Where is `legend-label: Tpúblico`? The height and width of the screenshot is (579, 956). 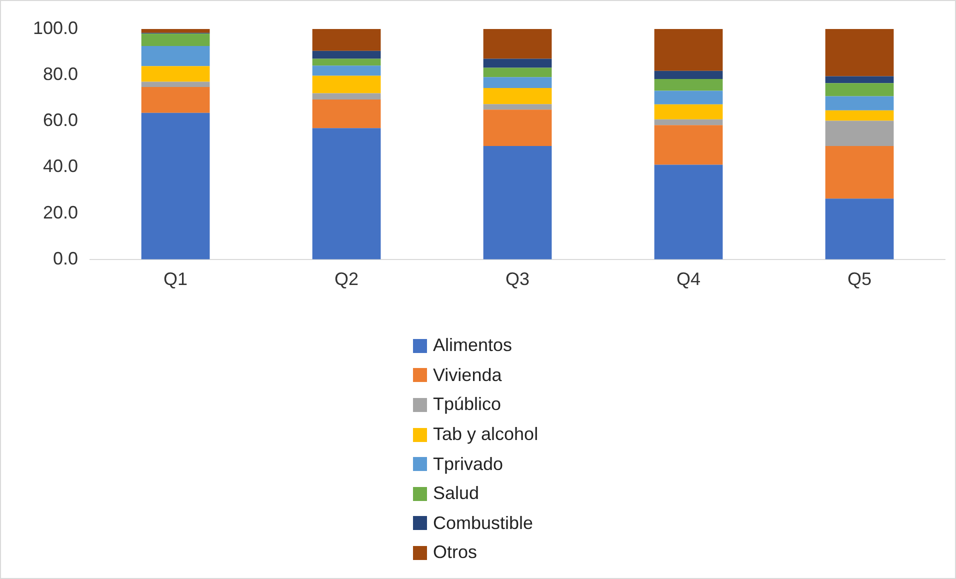
legend-label: Tpúblico is located at coordinates (467, 405).